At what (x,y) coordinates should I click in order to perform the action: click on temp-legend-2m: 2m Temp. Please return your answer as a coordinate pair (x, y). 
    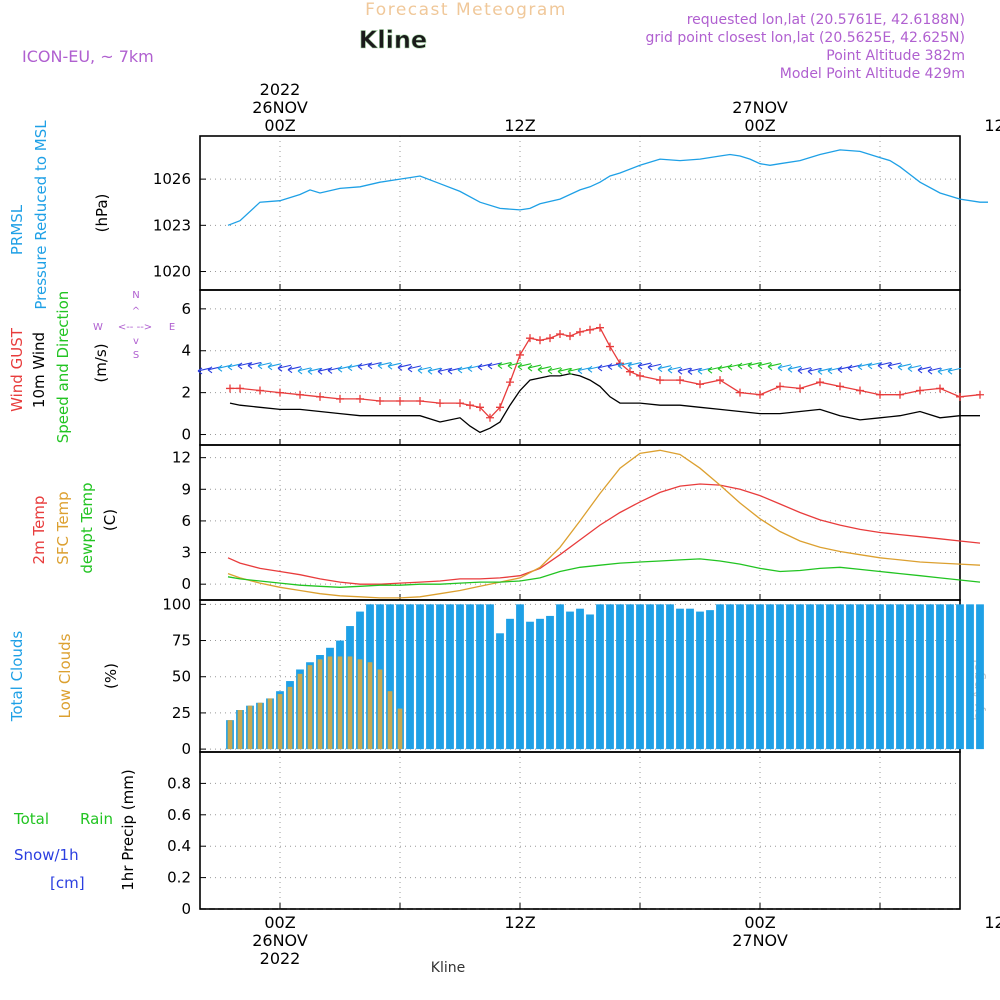
    Looking at the image, I should click on (39, 530).